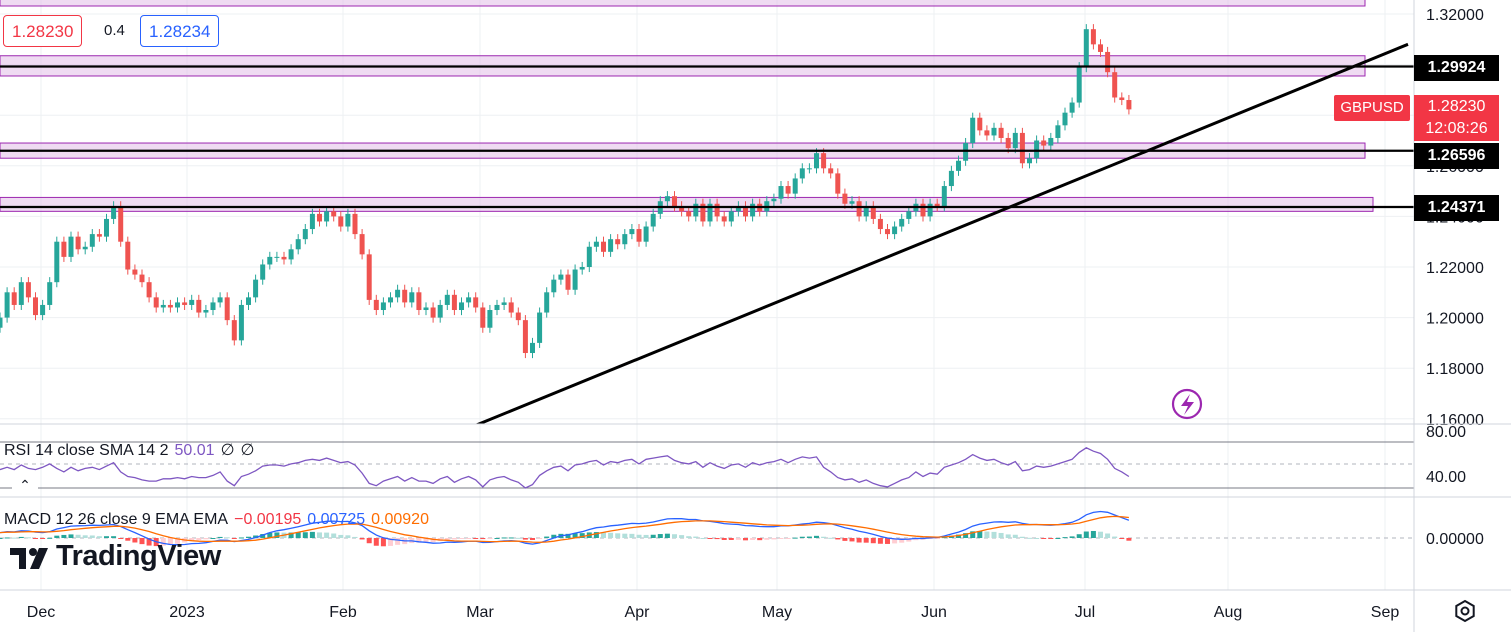  Describe the element at coordinates (1446, 432) in the screenshot. I see `rsi-tick-0: 80.00` at that location.